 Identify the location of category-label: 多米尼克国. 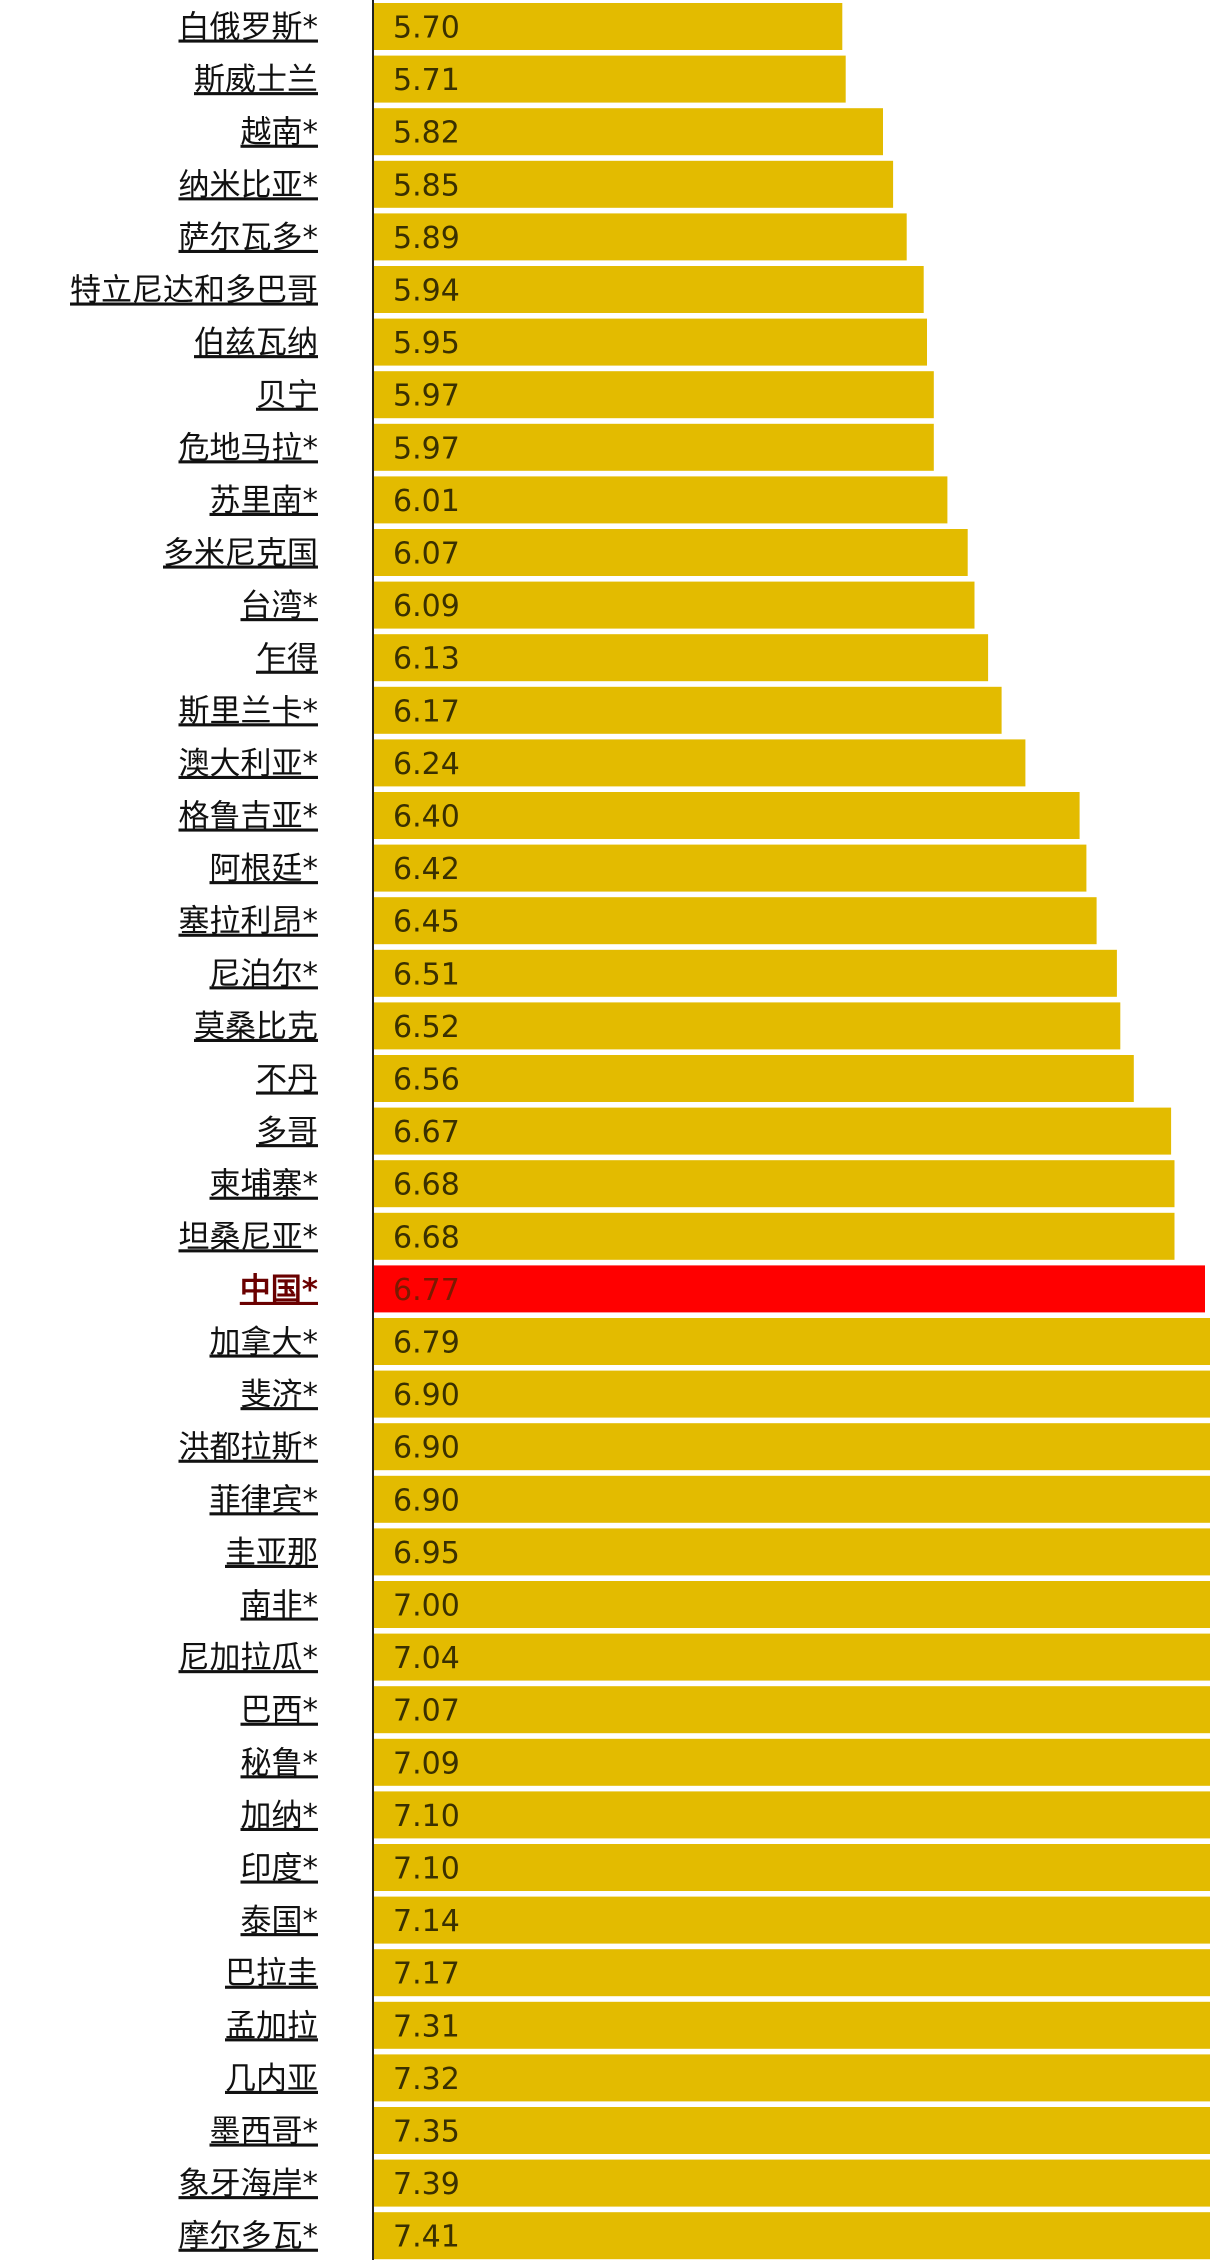
(240, 554).